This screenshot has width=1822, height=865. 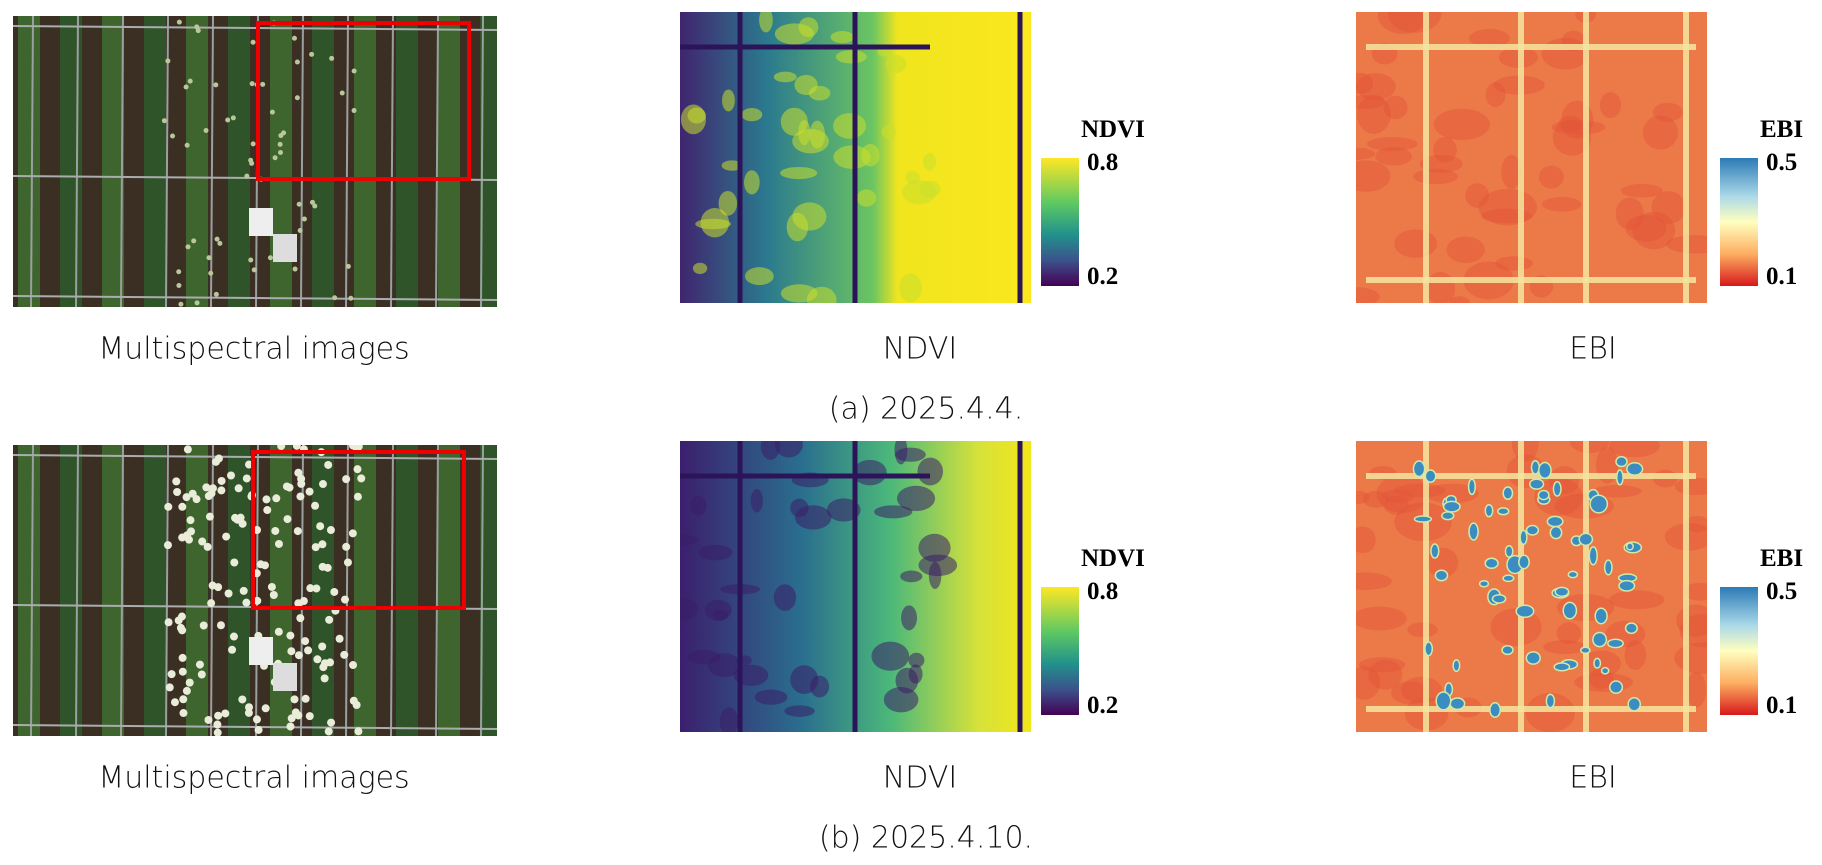 What do you see at coordinates (926, 409) in the screenshot?
I see `panel-label: (a) 2025.4.4.` at bounding box center [926, 409].